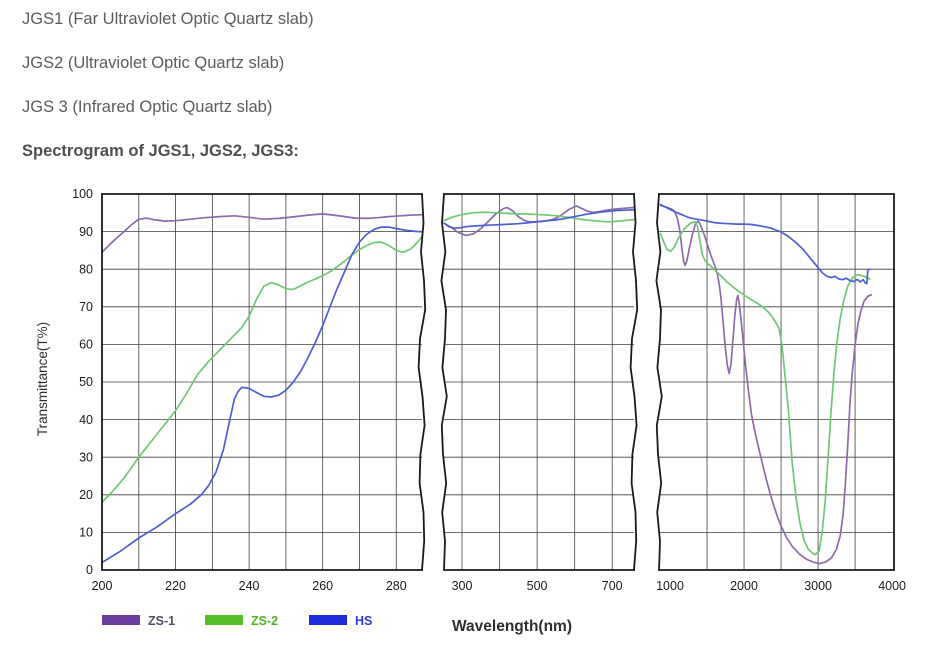 This screenshot has width=952, height=653. What do you see at coordinates (86, 382) in the screenshot?
I see `y-axis-tick-label: 50` at bounding box center [86, 382].